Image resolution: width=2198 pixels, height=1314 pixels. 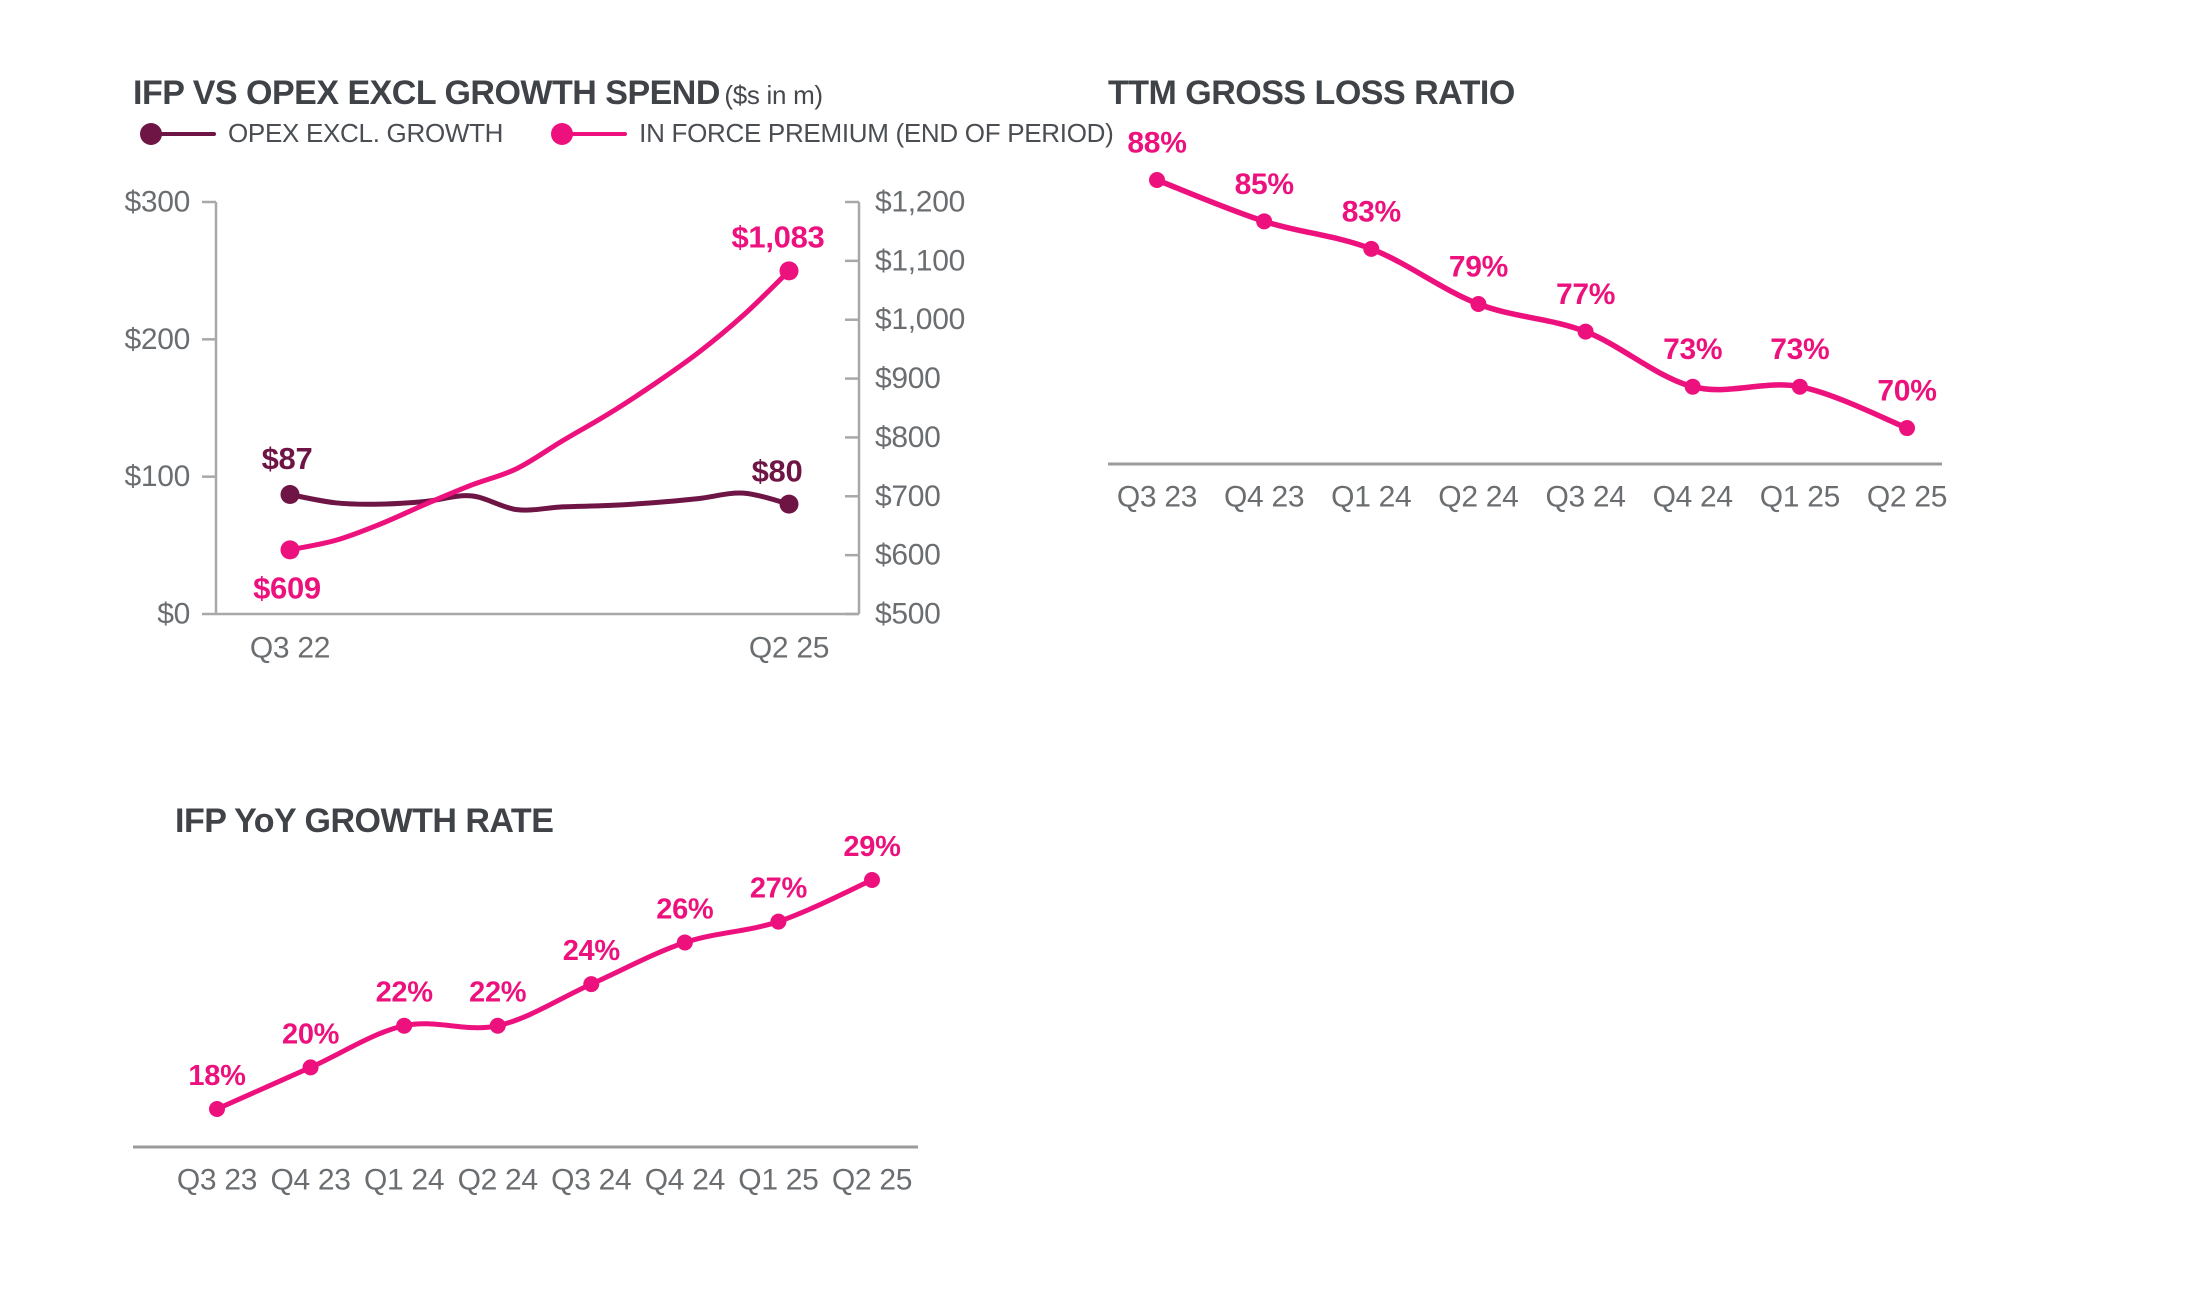 I want to click on ifp-legend-marker, so click(x=589, y=134).